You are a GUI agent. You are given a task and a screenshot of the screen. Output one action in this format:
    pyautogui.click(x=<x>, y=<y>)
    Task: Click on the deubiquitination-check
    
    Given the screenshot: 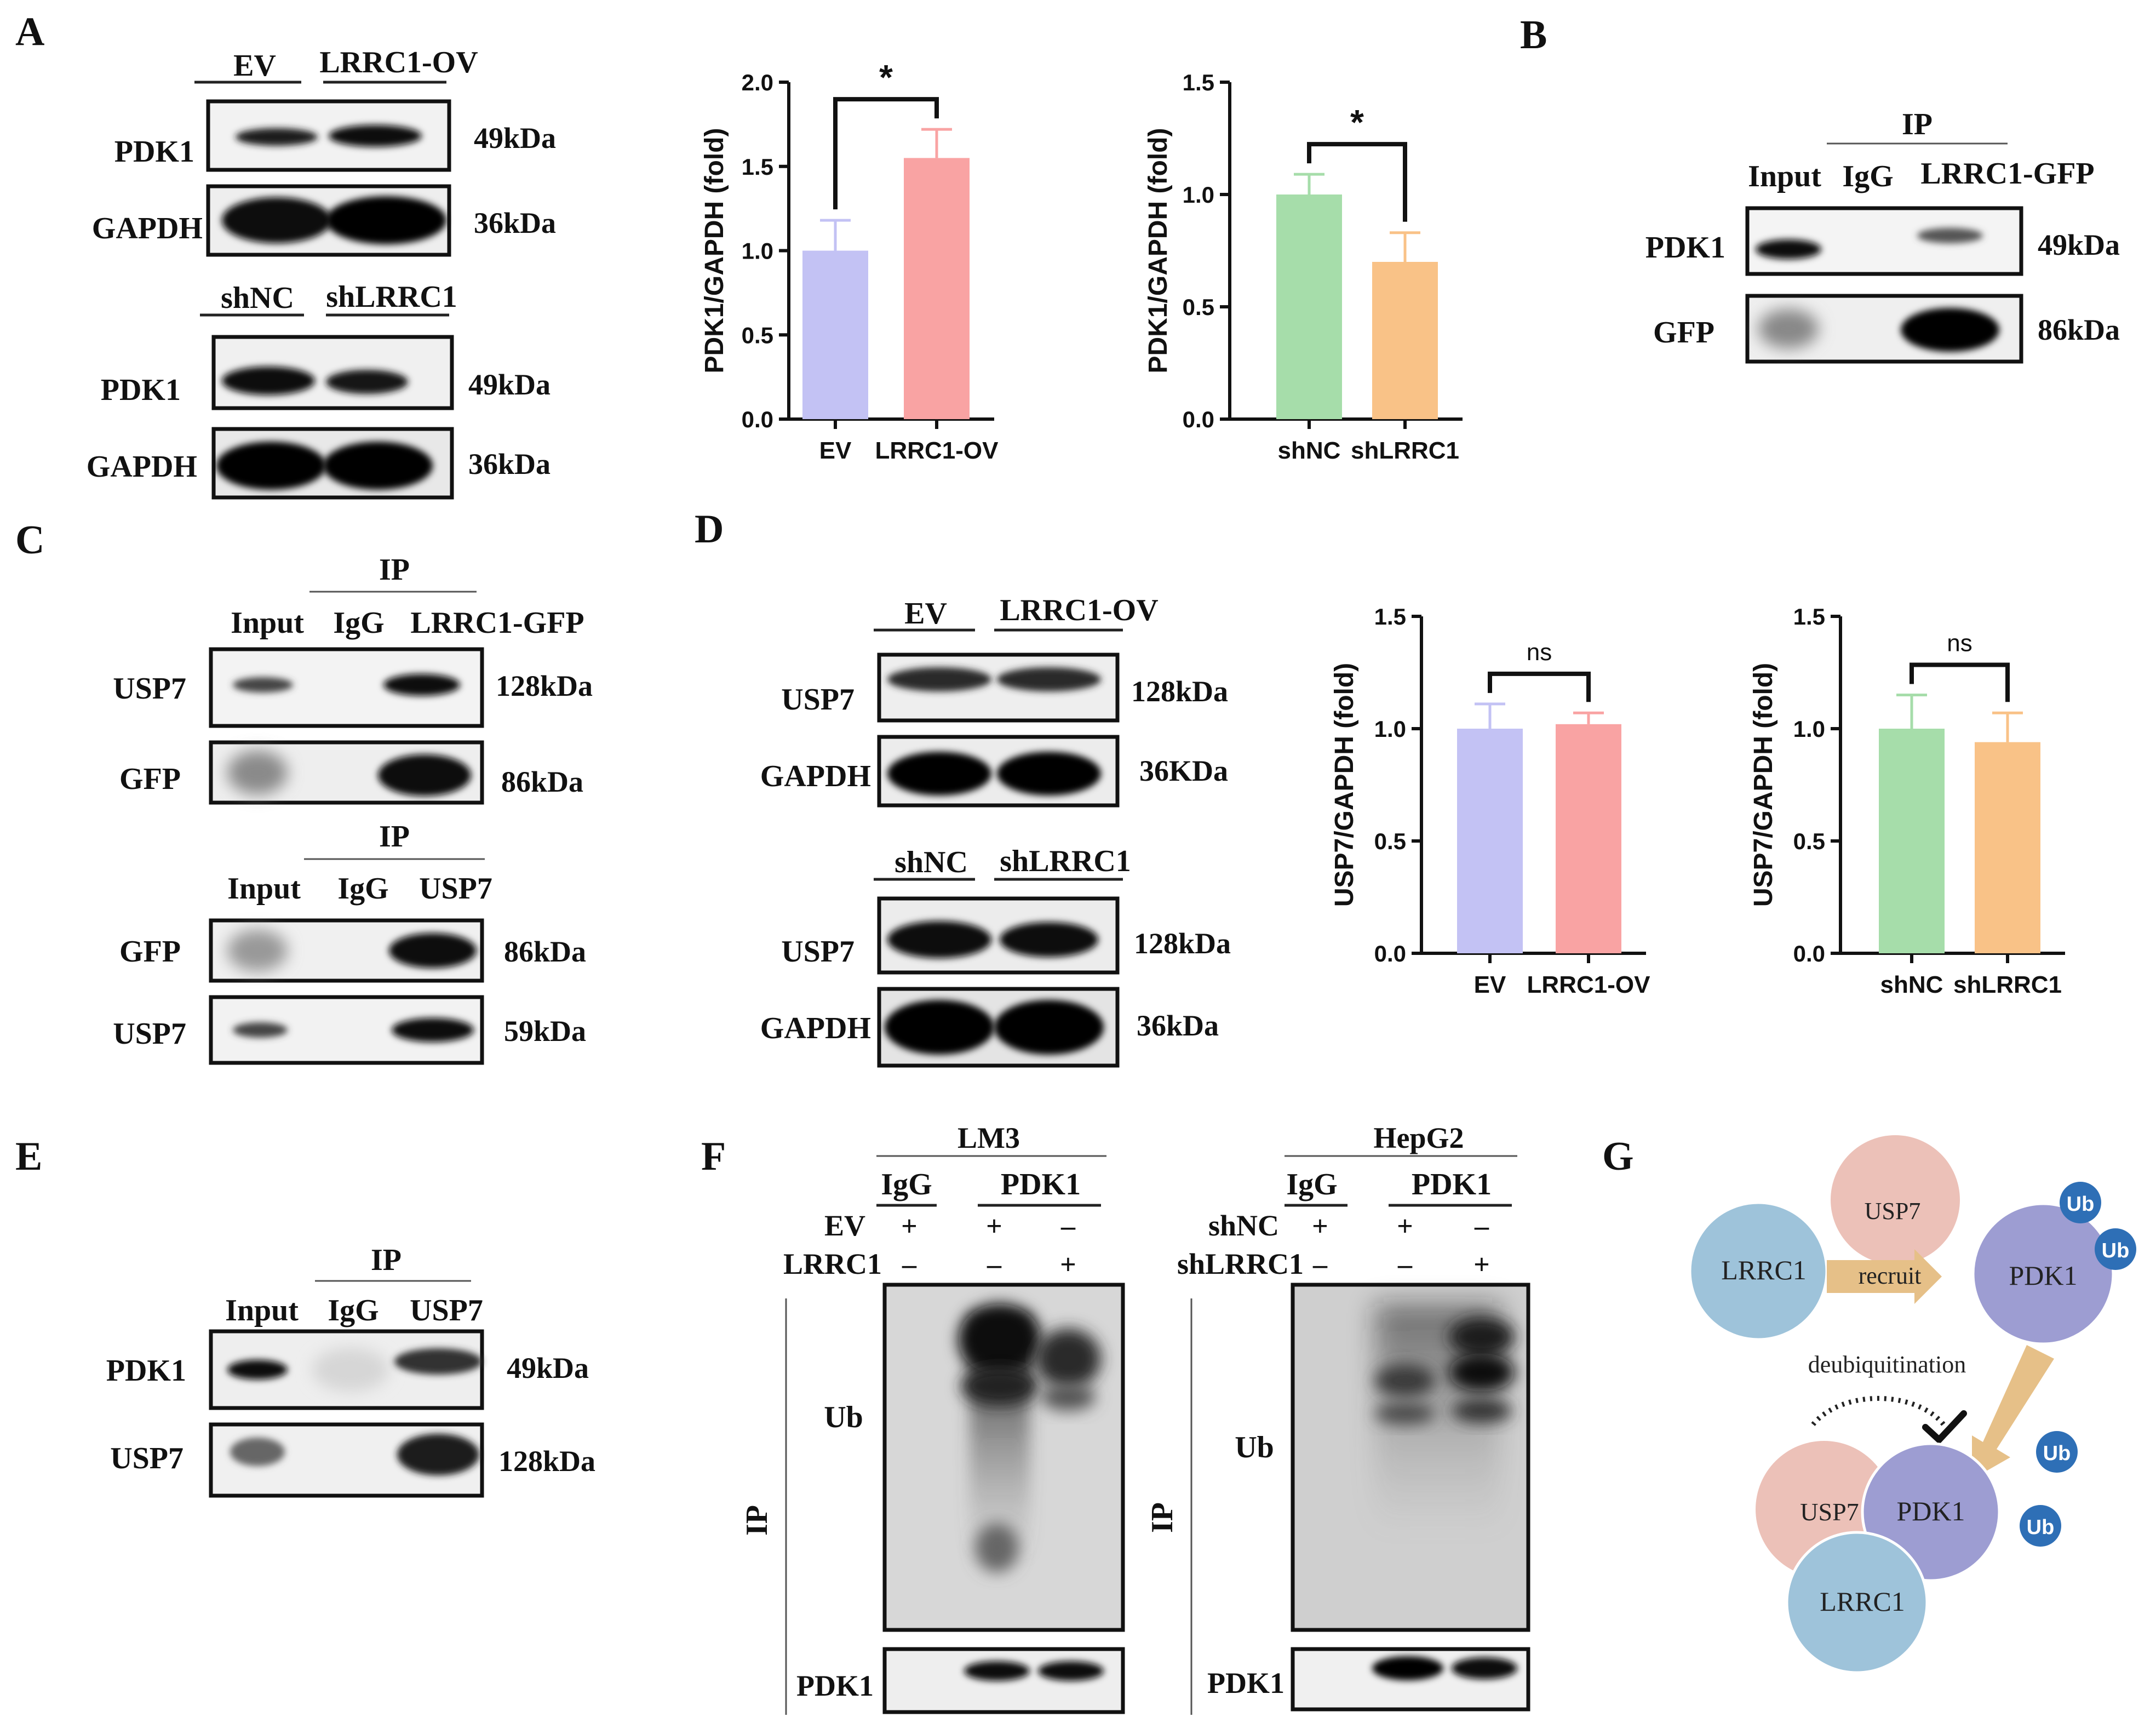 What is the action you would take?
    pyautogui.click(x=1944, y=1427)
    